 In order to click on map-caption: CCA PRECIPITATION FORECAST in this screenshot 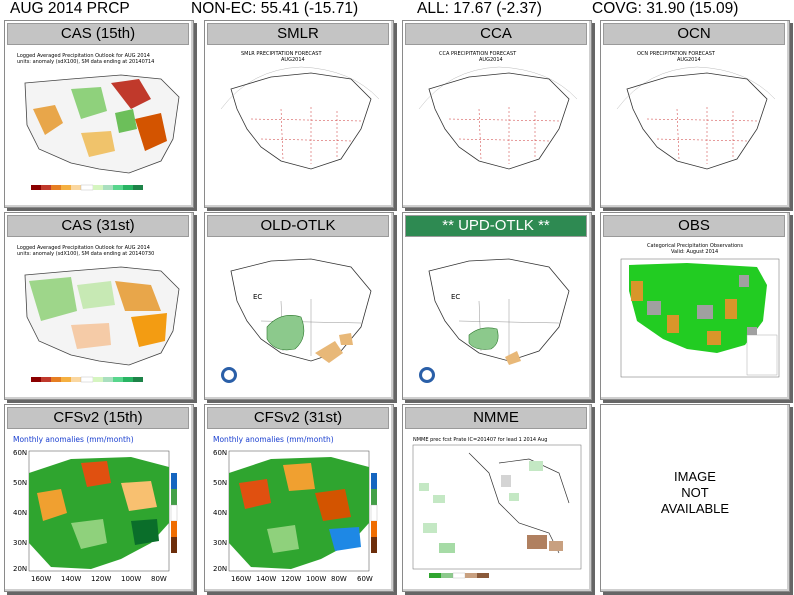, I will do `click(478, 54)`.